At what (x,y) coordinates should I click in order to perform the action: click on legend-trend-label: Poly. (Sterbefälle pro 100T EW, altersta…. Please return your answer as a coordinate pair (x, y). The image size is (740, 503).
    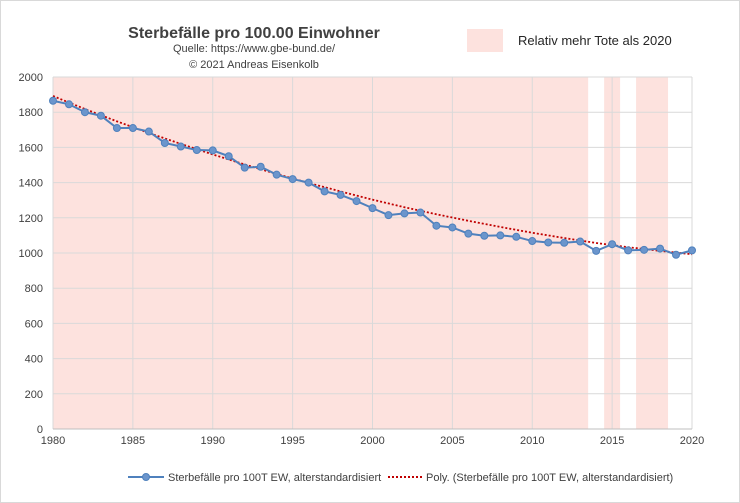
    Looking at the image, I should click on (549, 478).